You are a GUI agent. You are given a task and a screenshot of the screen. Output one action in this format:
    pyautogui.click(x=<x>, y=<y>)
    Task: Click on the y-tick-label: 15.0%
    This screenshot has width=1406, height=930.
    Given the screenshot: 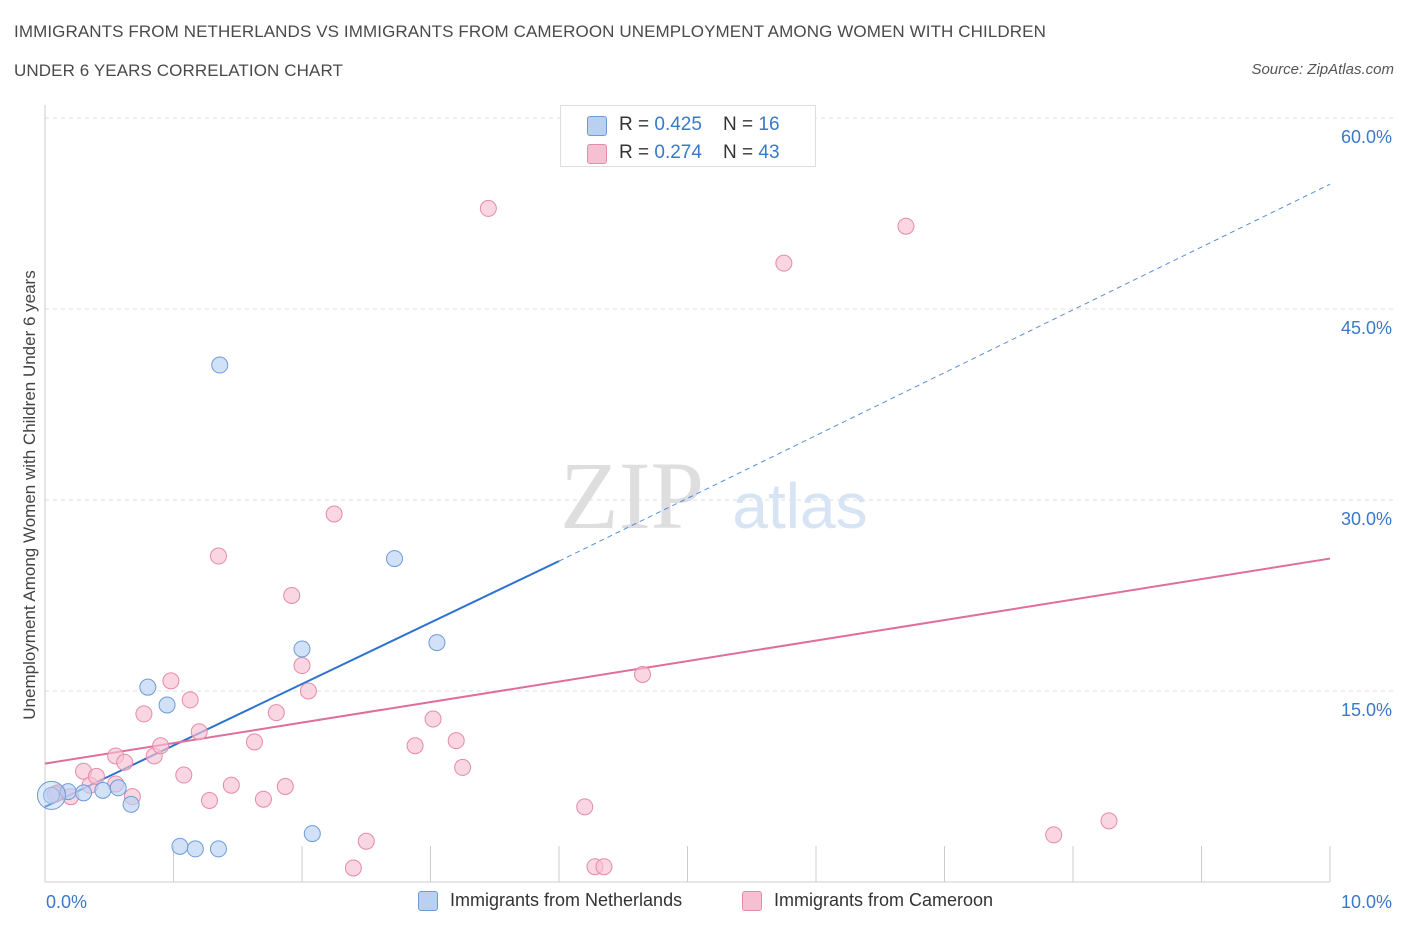 What is the action you would take?
    pyautogui.click(x=1366, y=710)
    